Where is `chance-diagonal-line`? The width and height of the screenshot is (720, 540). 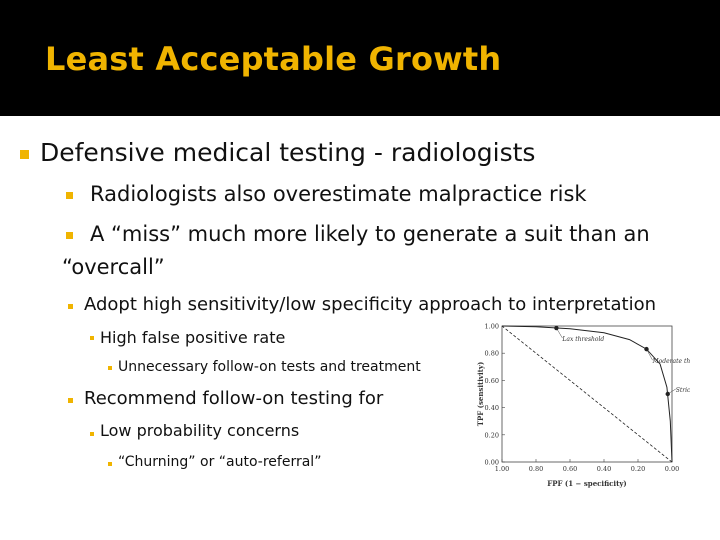
chance-diagonal-line is located at coordinates (587, 394).